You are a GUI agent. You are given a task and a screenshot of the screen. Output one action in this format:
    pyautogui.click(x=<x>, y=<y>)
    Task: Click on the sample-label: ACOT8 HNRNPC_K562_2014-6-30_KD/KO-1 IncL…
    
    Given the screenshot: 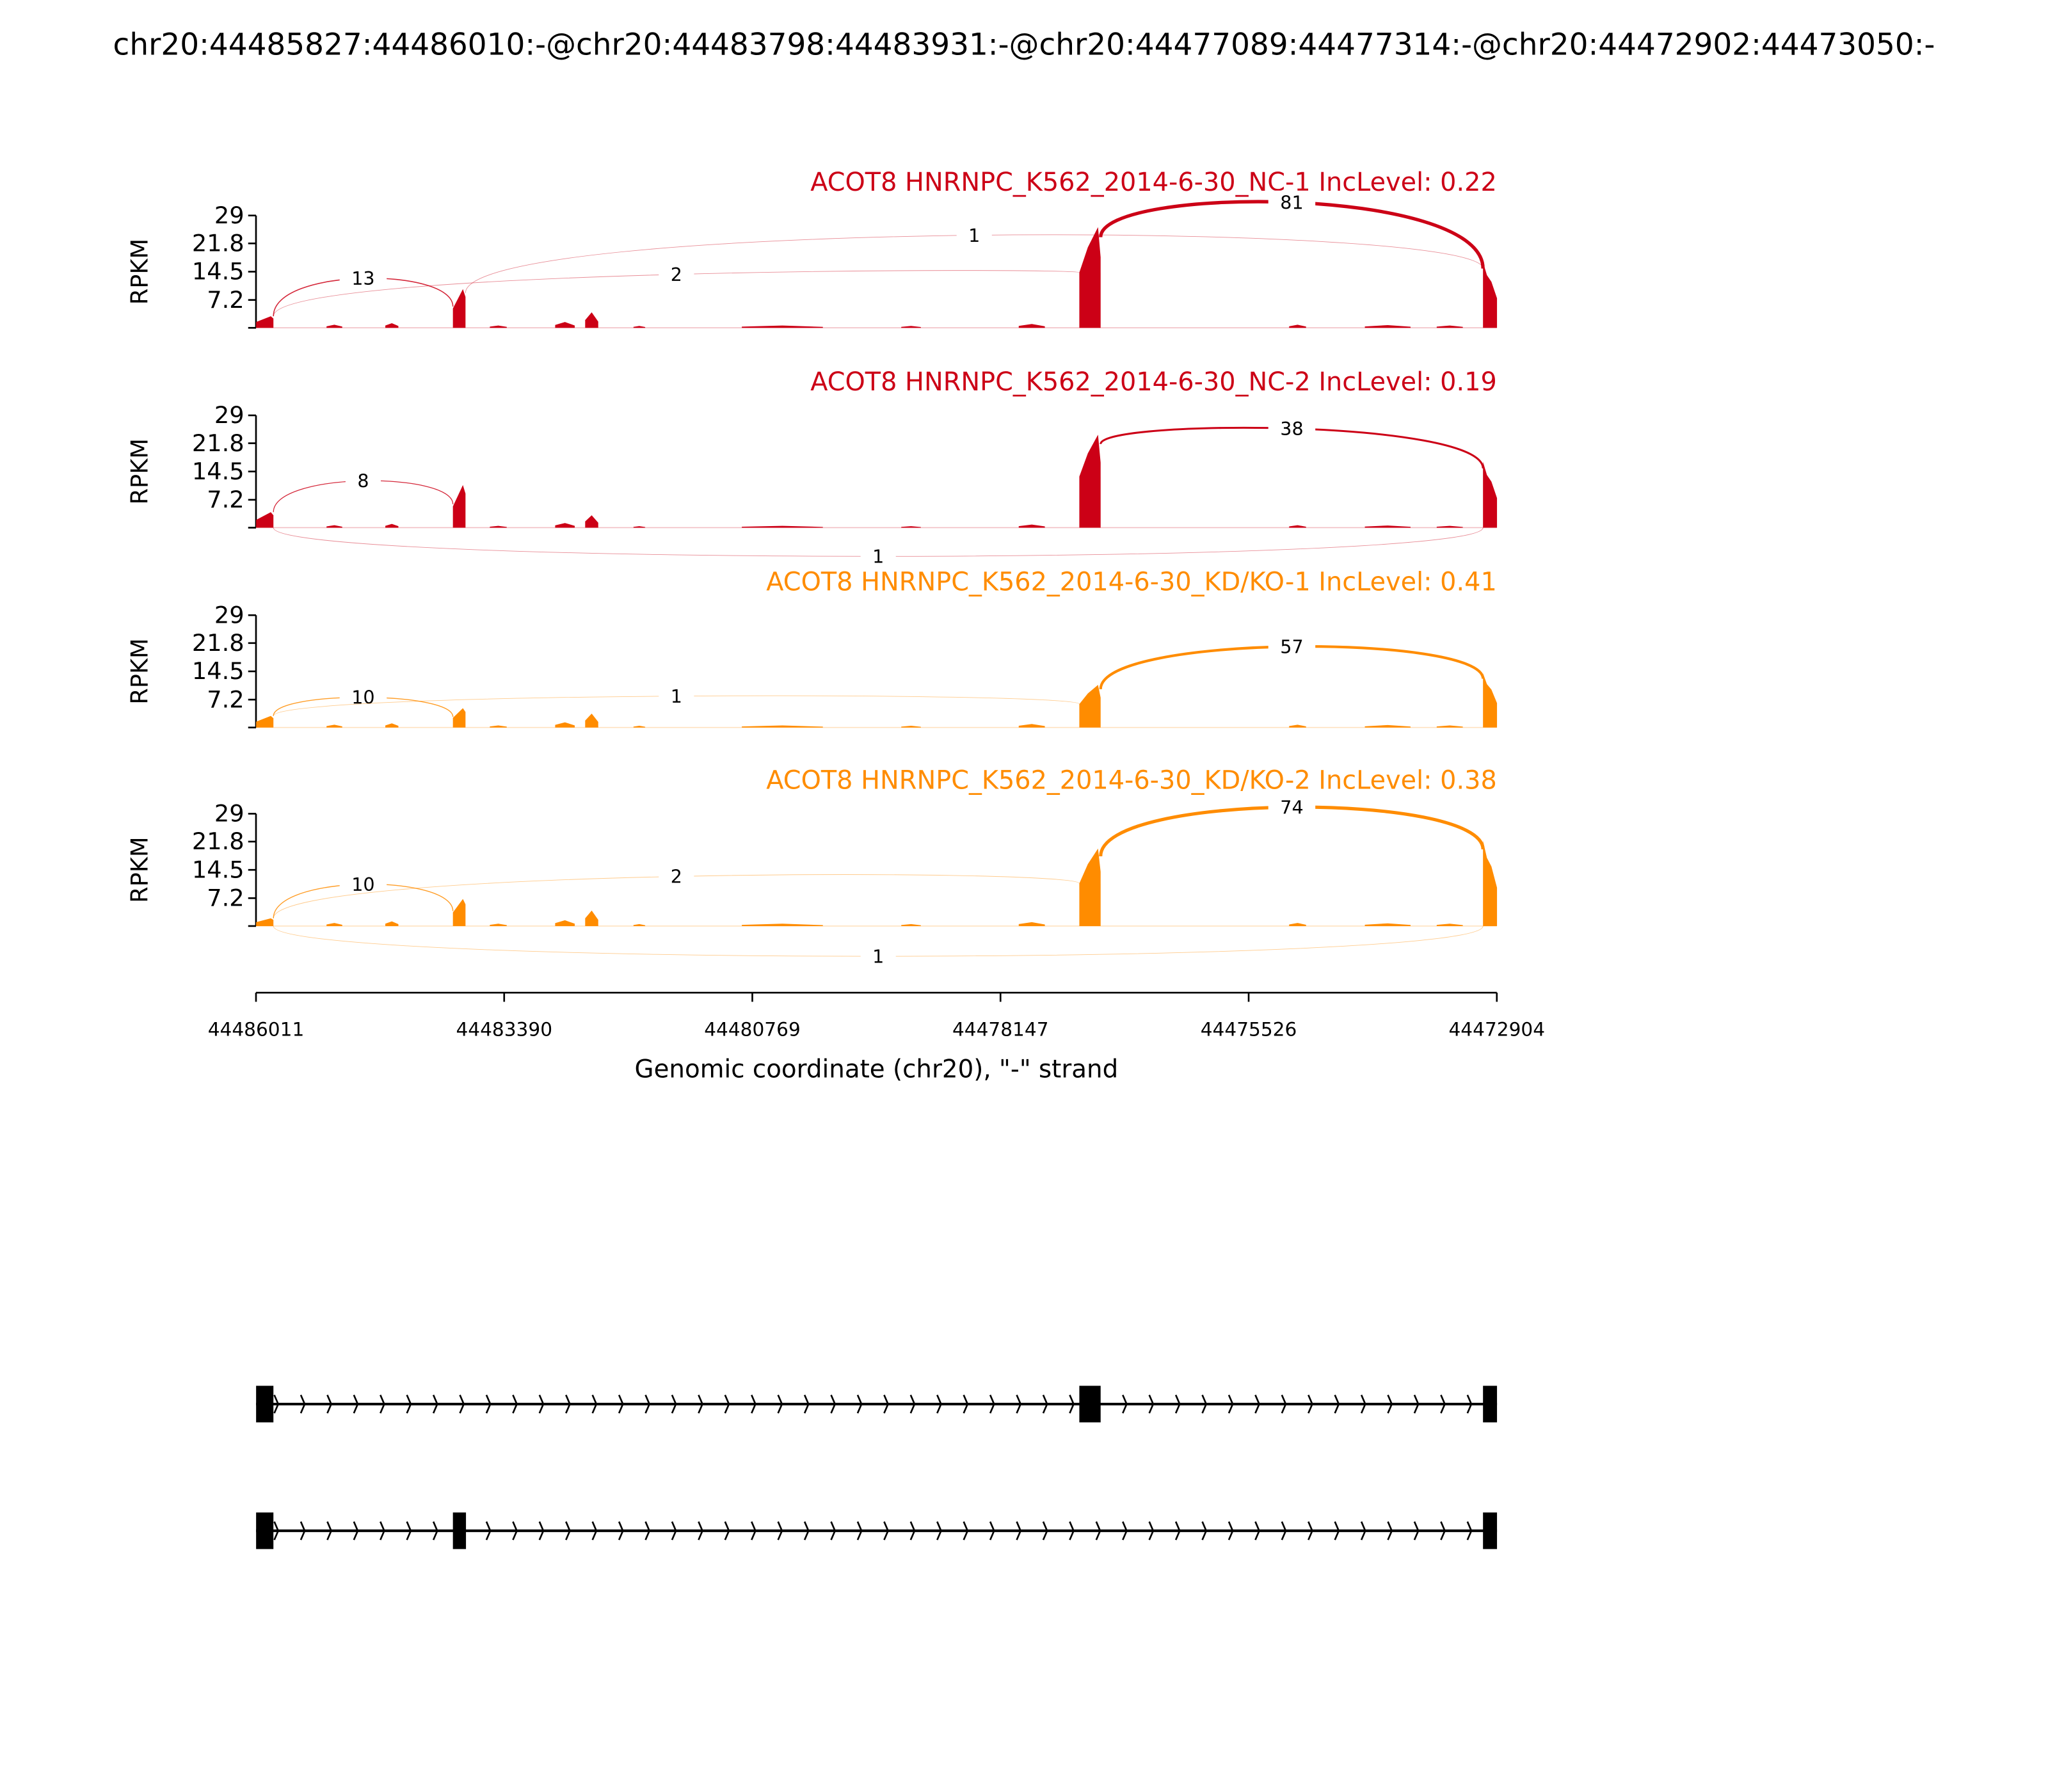 What is the action you would take?
    pyautogui.click(x=1131, y=581)
    